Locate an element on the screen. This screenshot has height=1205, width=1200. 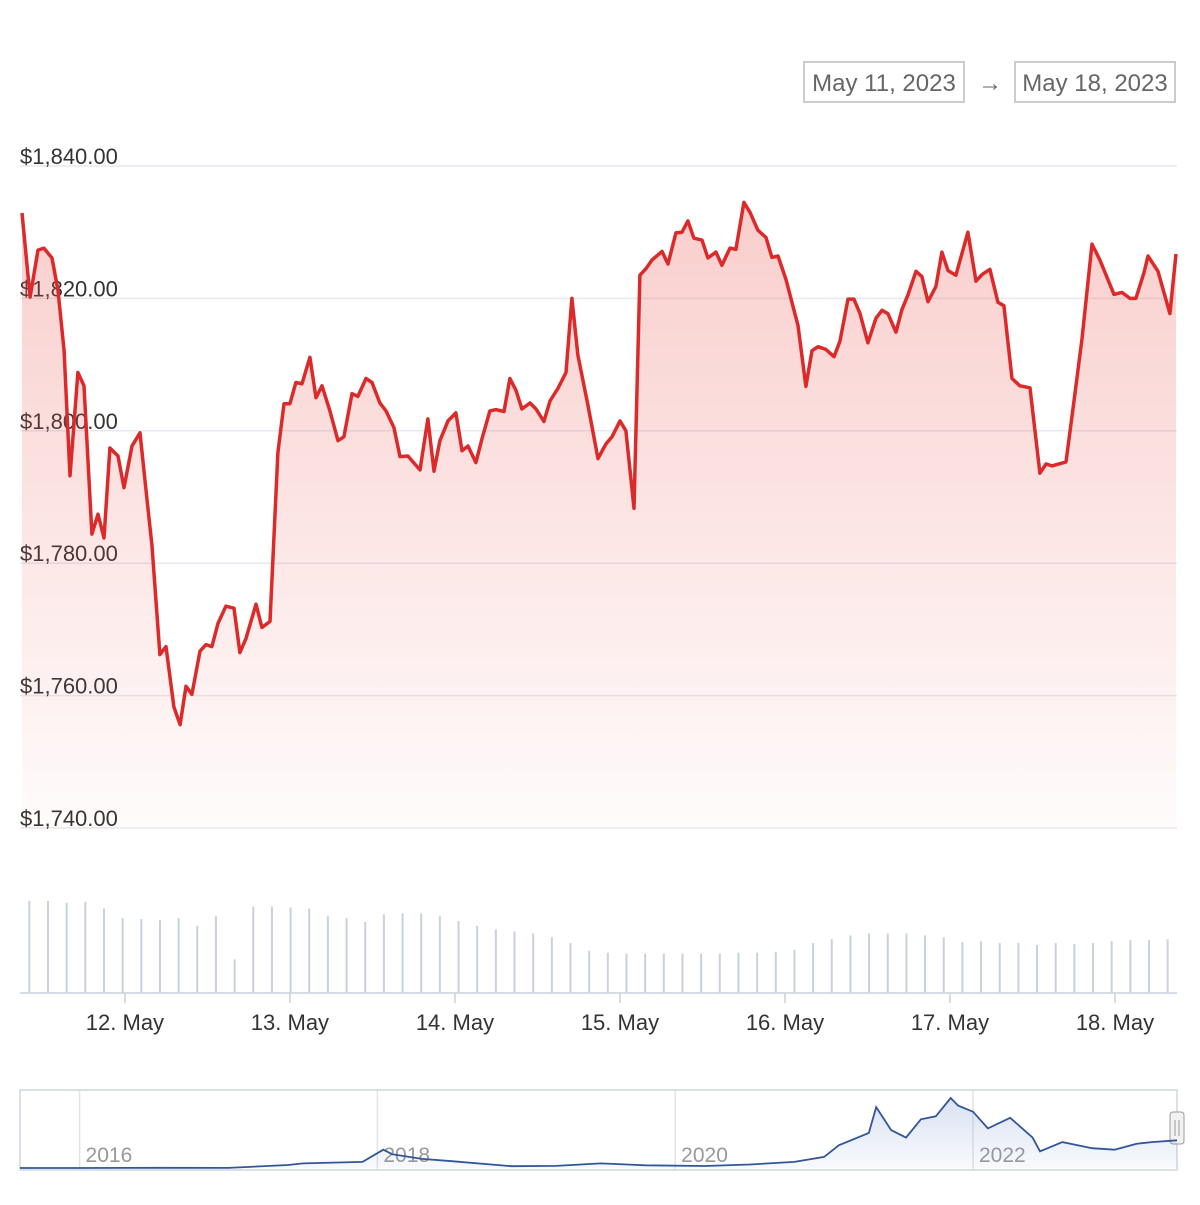
x-tick-label: 18. May is located at coordinates (1115, 1022).